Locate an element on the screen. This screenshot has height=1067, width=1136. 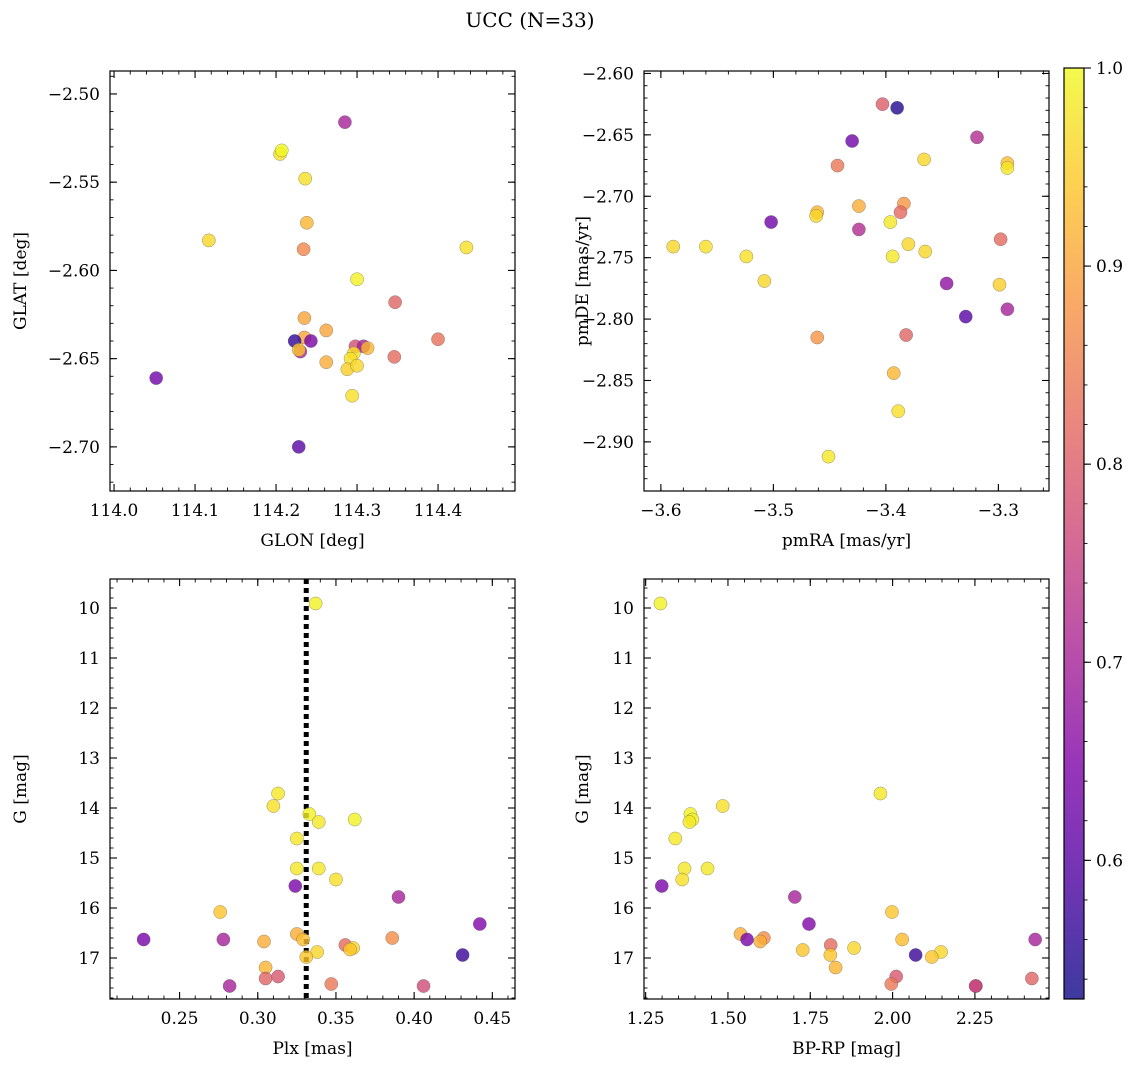
x-tick-label: 114.3 is located at coordinates (357, 511).